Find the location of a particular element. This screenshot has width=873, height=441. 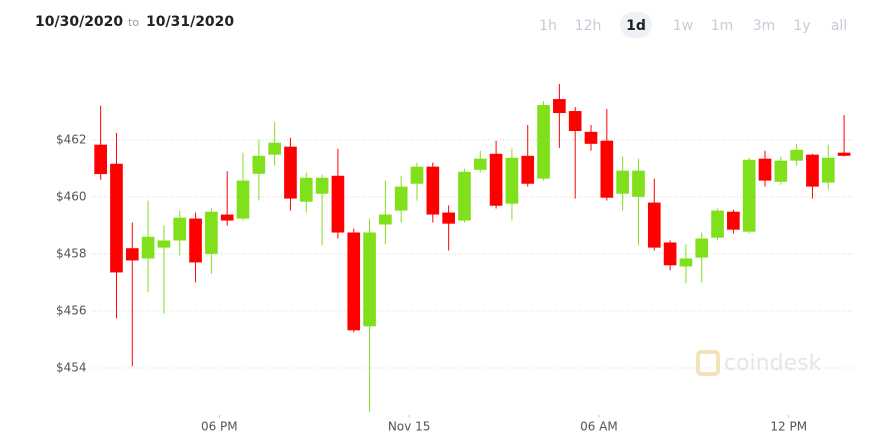

y-tick-label: $458 is located at coordinates (71, 253).